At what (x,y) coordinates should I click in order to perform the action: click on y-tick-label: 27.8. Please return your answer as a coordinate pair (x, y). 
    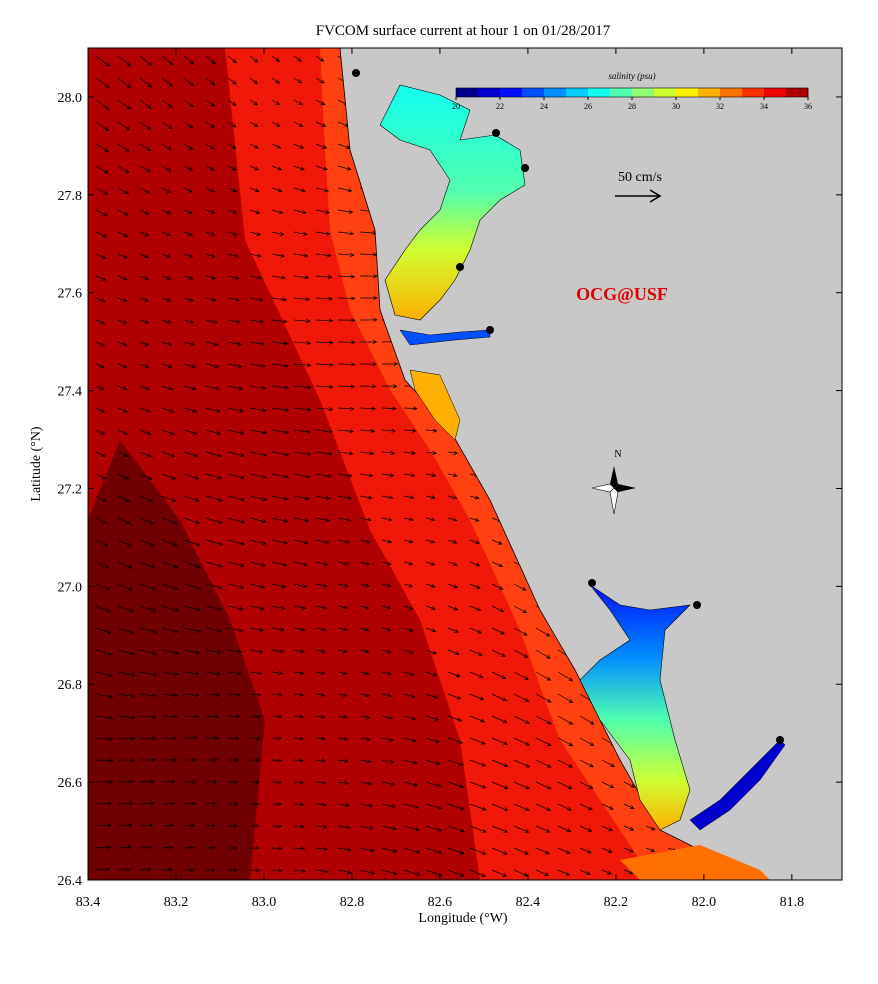
    Looking at the image, I should click on (70, 196).